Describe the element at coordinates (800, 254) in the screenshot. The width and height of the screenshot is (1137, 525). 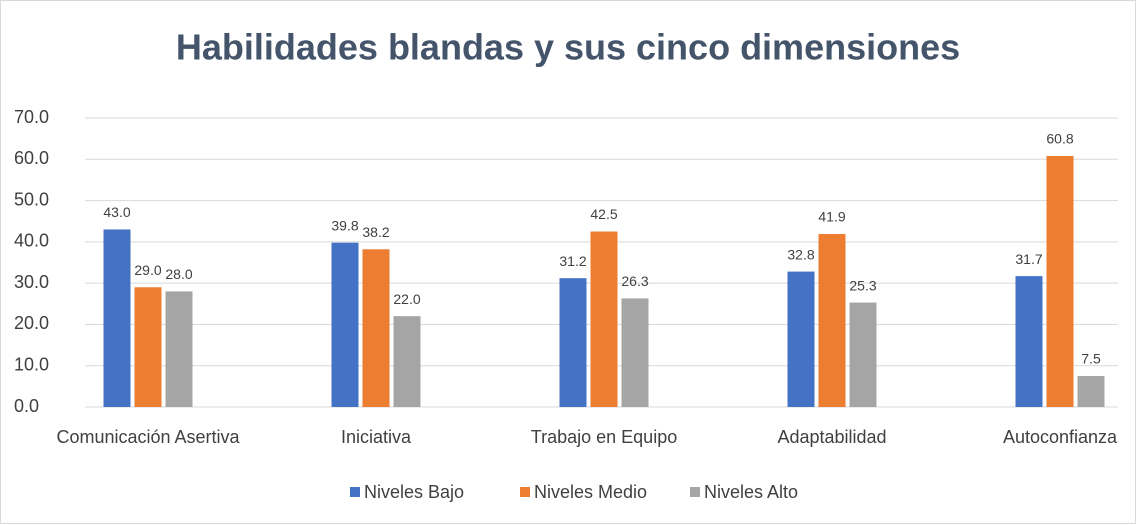
I see `data-label: 32.8` at that location.